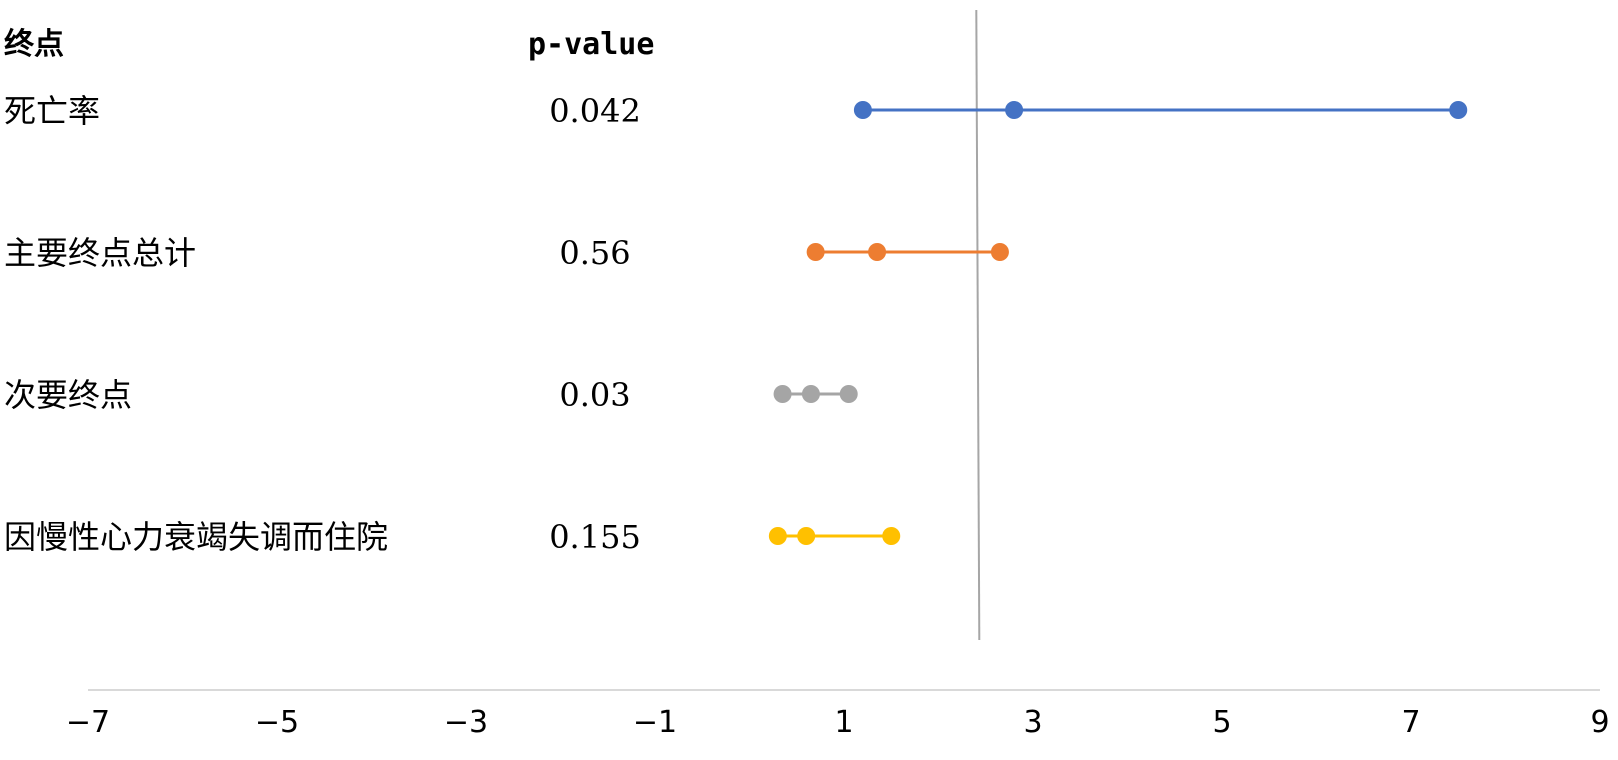  Describe the element at coordinates (595, 537) in the screenshot. I see `row-pvalue: 0.155` at that location.